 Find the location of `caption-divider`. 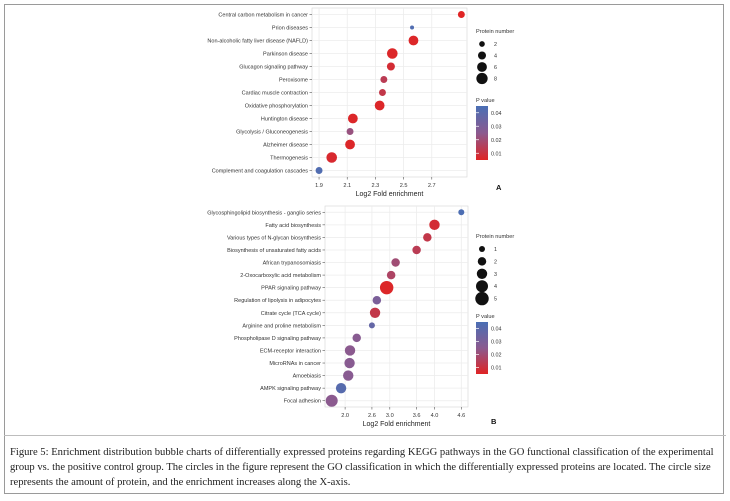

caption-divider is located at coordinates (365, 435).